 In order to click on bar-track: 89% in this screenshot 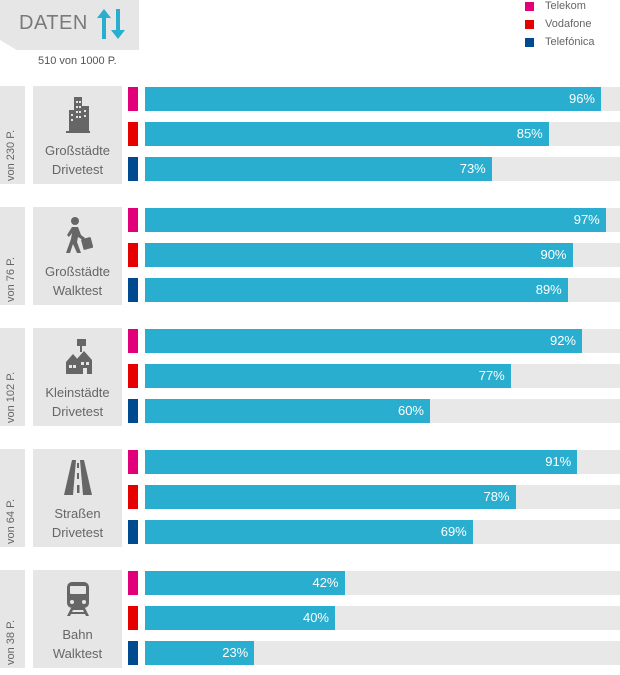, I will do `click(382, 290)`.